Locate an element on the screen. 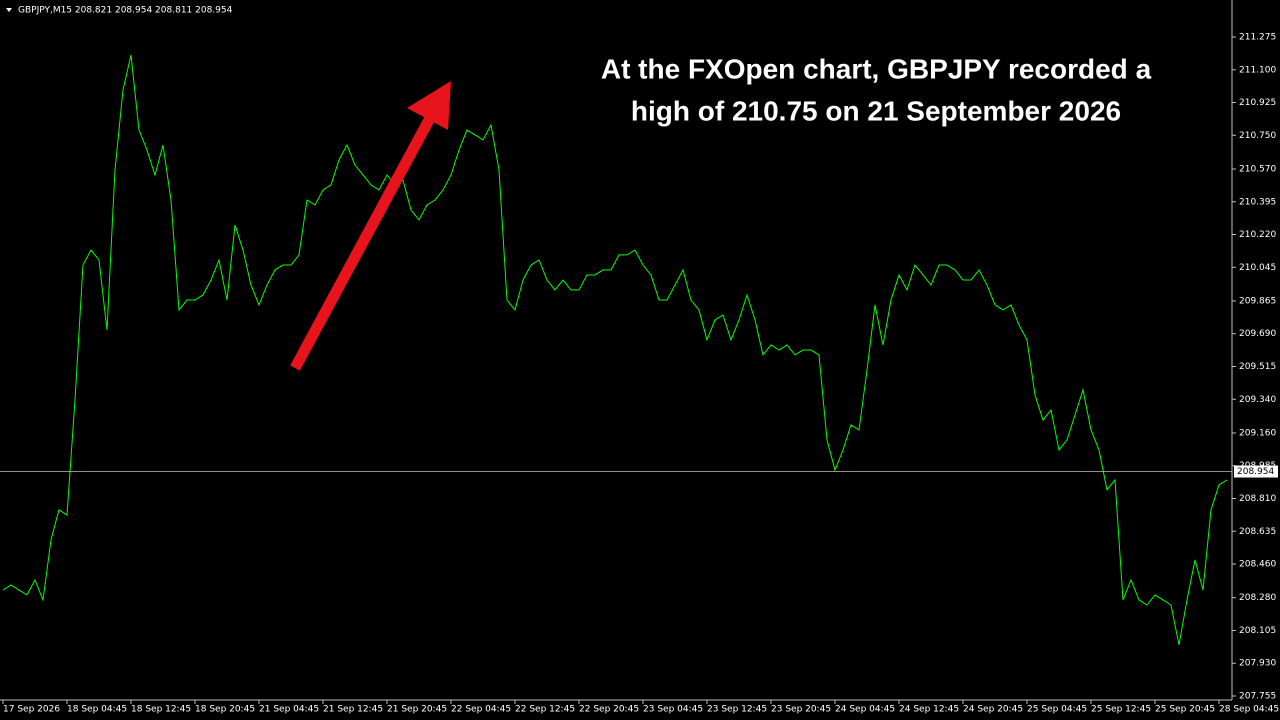 This screenshot has width=1280, height=720. menu-triangle is located at coordinates (9, 10).